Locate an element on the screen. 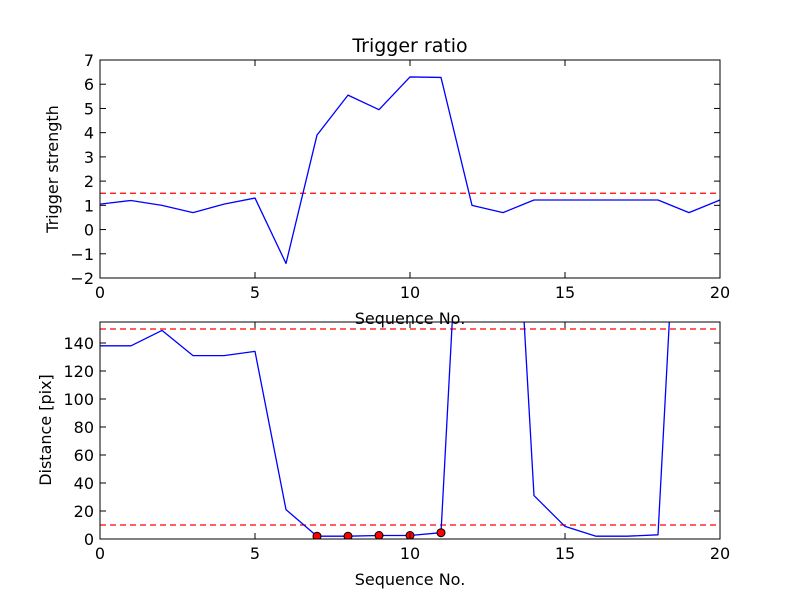  y-tick-label: 100 is located at coordinates (78, 399).